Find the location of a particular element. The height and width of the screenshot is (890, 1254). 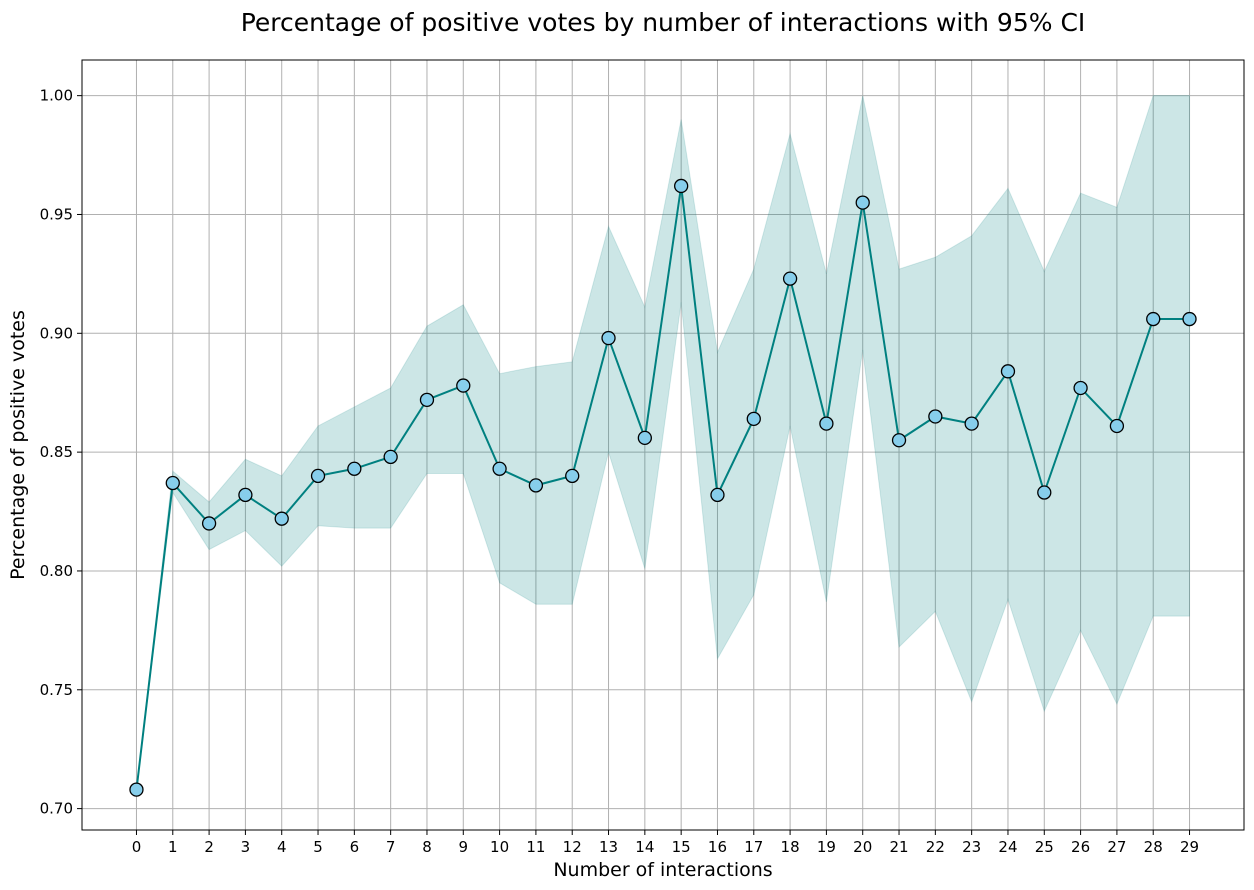

x-tick-label: 29 is located at coordinates (1189, 847).